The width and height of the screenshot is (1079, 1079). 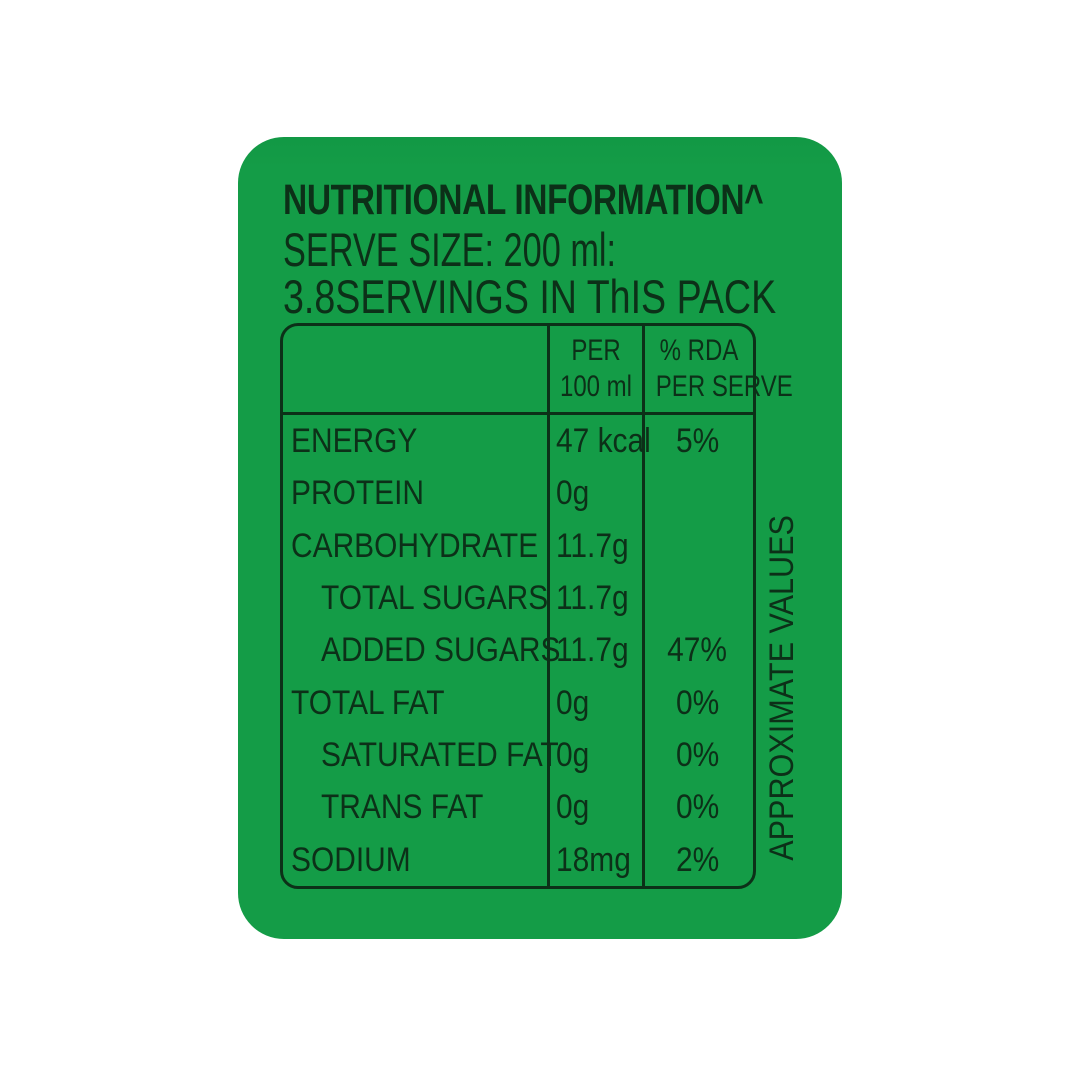 I want to click on rda-header-line1: % RDA, so click(x=699, y=350).